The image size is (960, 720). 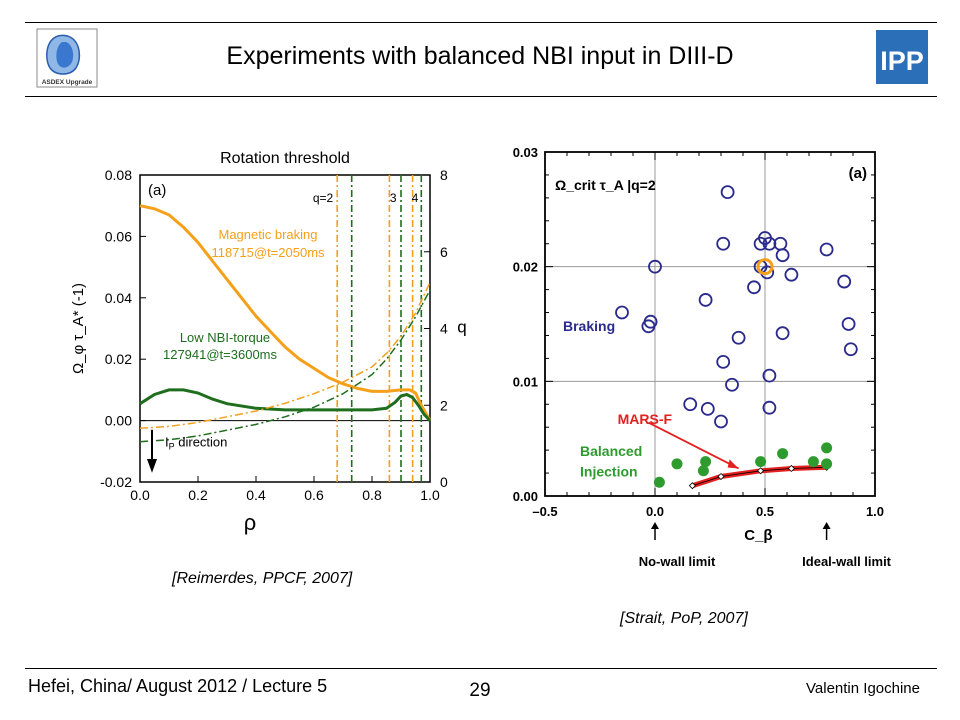 I want to click on y-axis-label: Ω_φ τ_A* (-1), so click(x=78, y=328).